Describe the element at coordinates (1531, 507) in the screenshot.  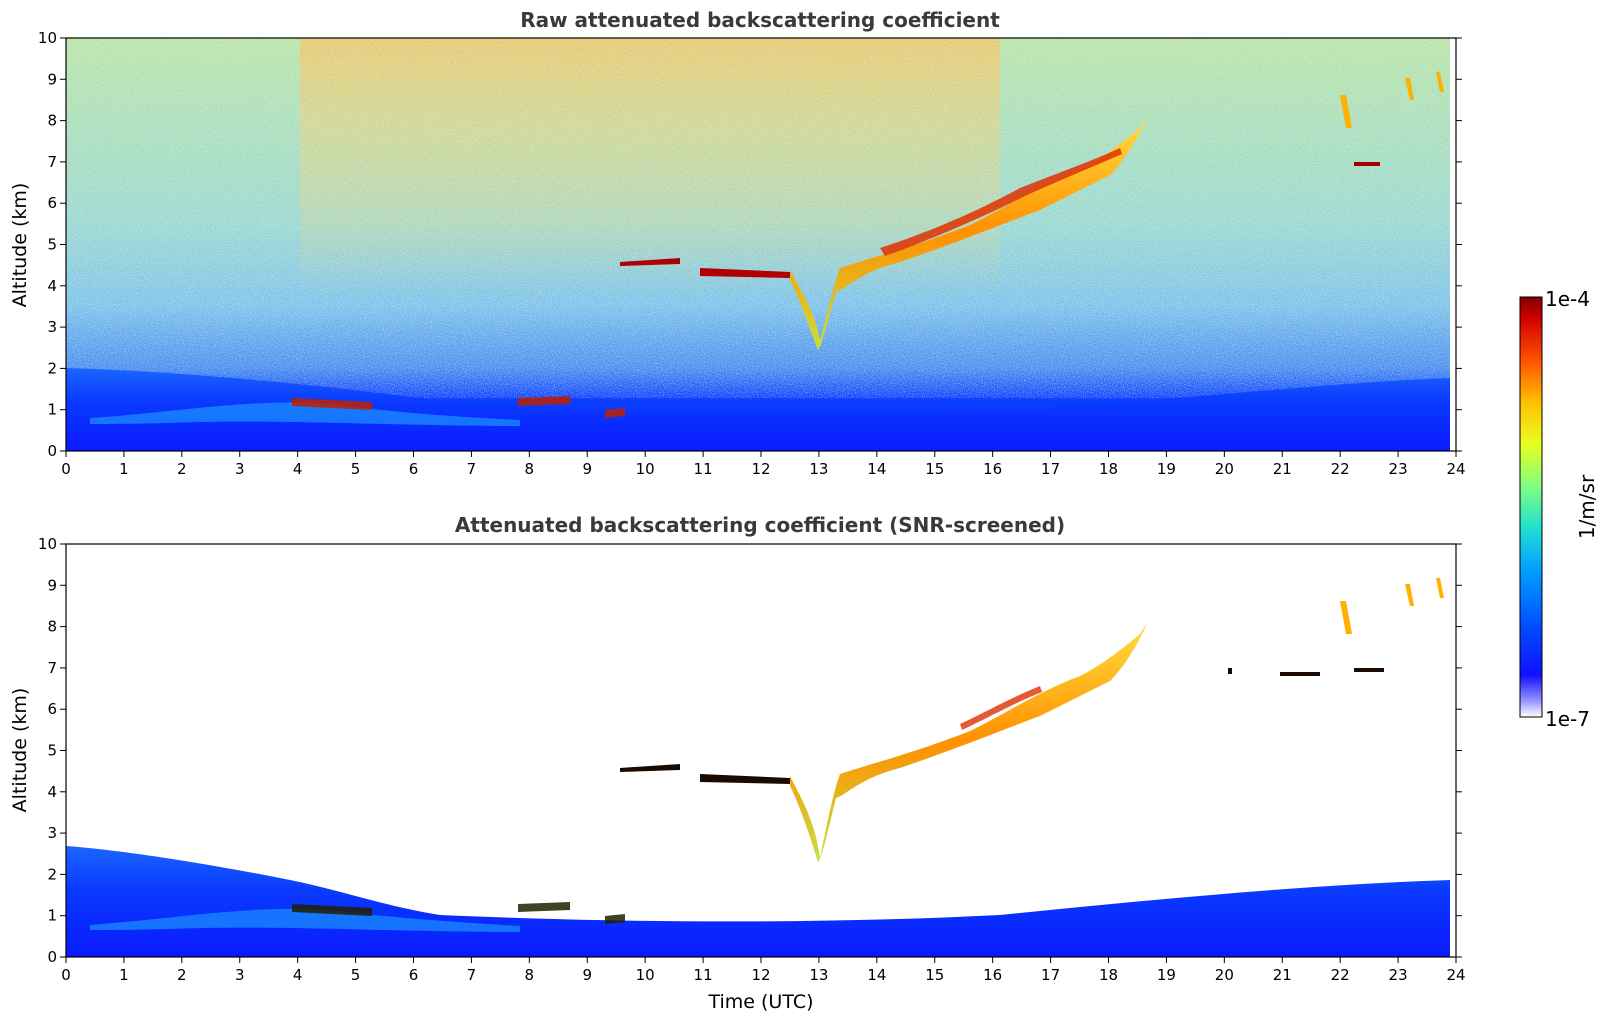
I see `colorbar-gradient` at that location.